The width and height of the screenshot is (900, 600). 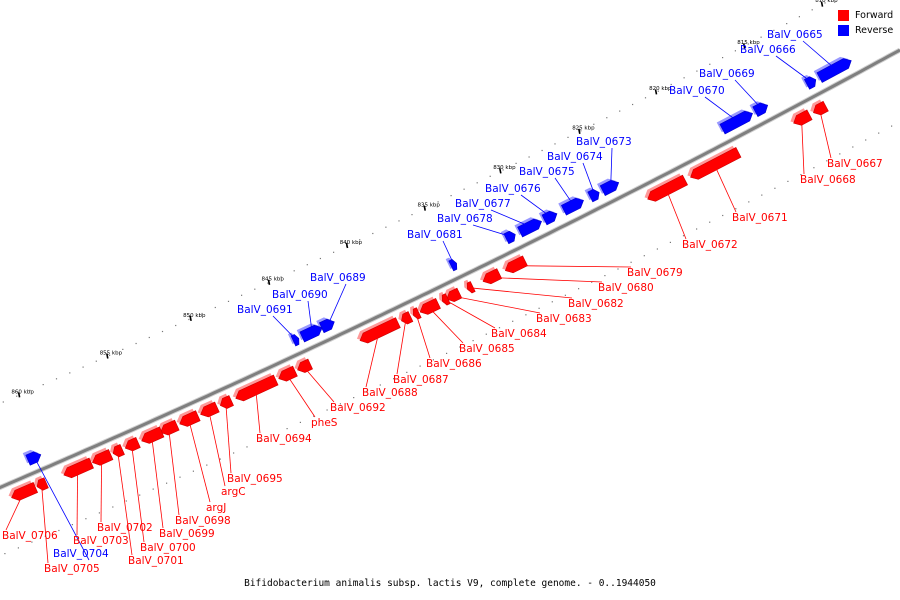 What do you see at coordinates (421, 380) in the screenshot?
I see `gene-label-BalV_0687: BalV_0687` at bounding box center [421, 380].